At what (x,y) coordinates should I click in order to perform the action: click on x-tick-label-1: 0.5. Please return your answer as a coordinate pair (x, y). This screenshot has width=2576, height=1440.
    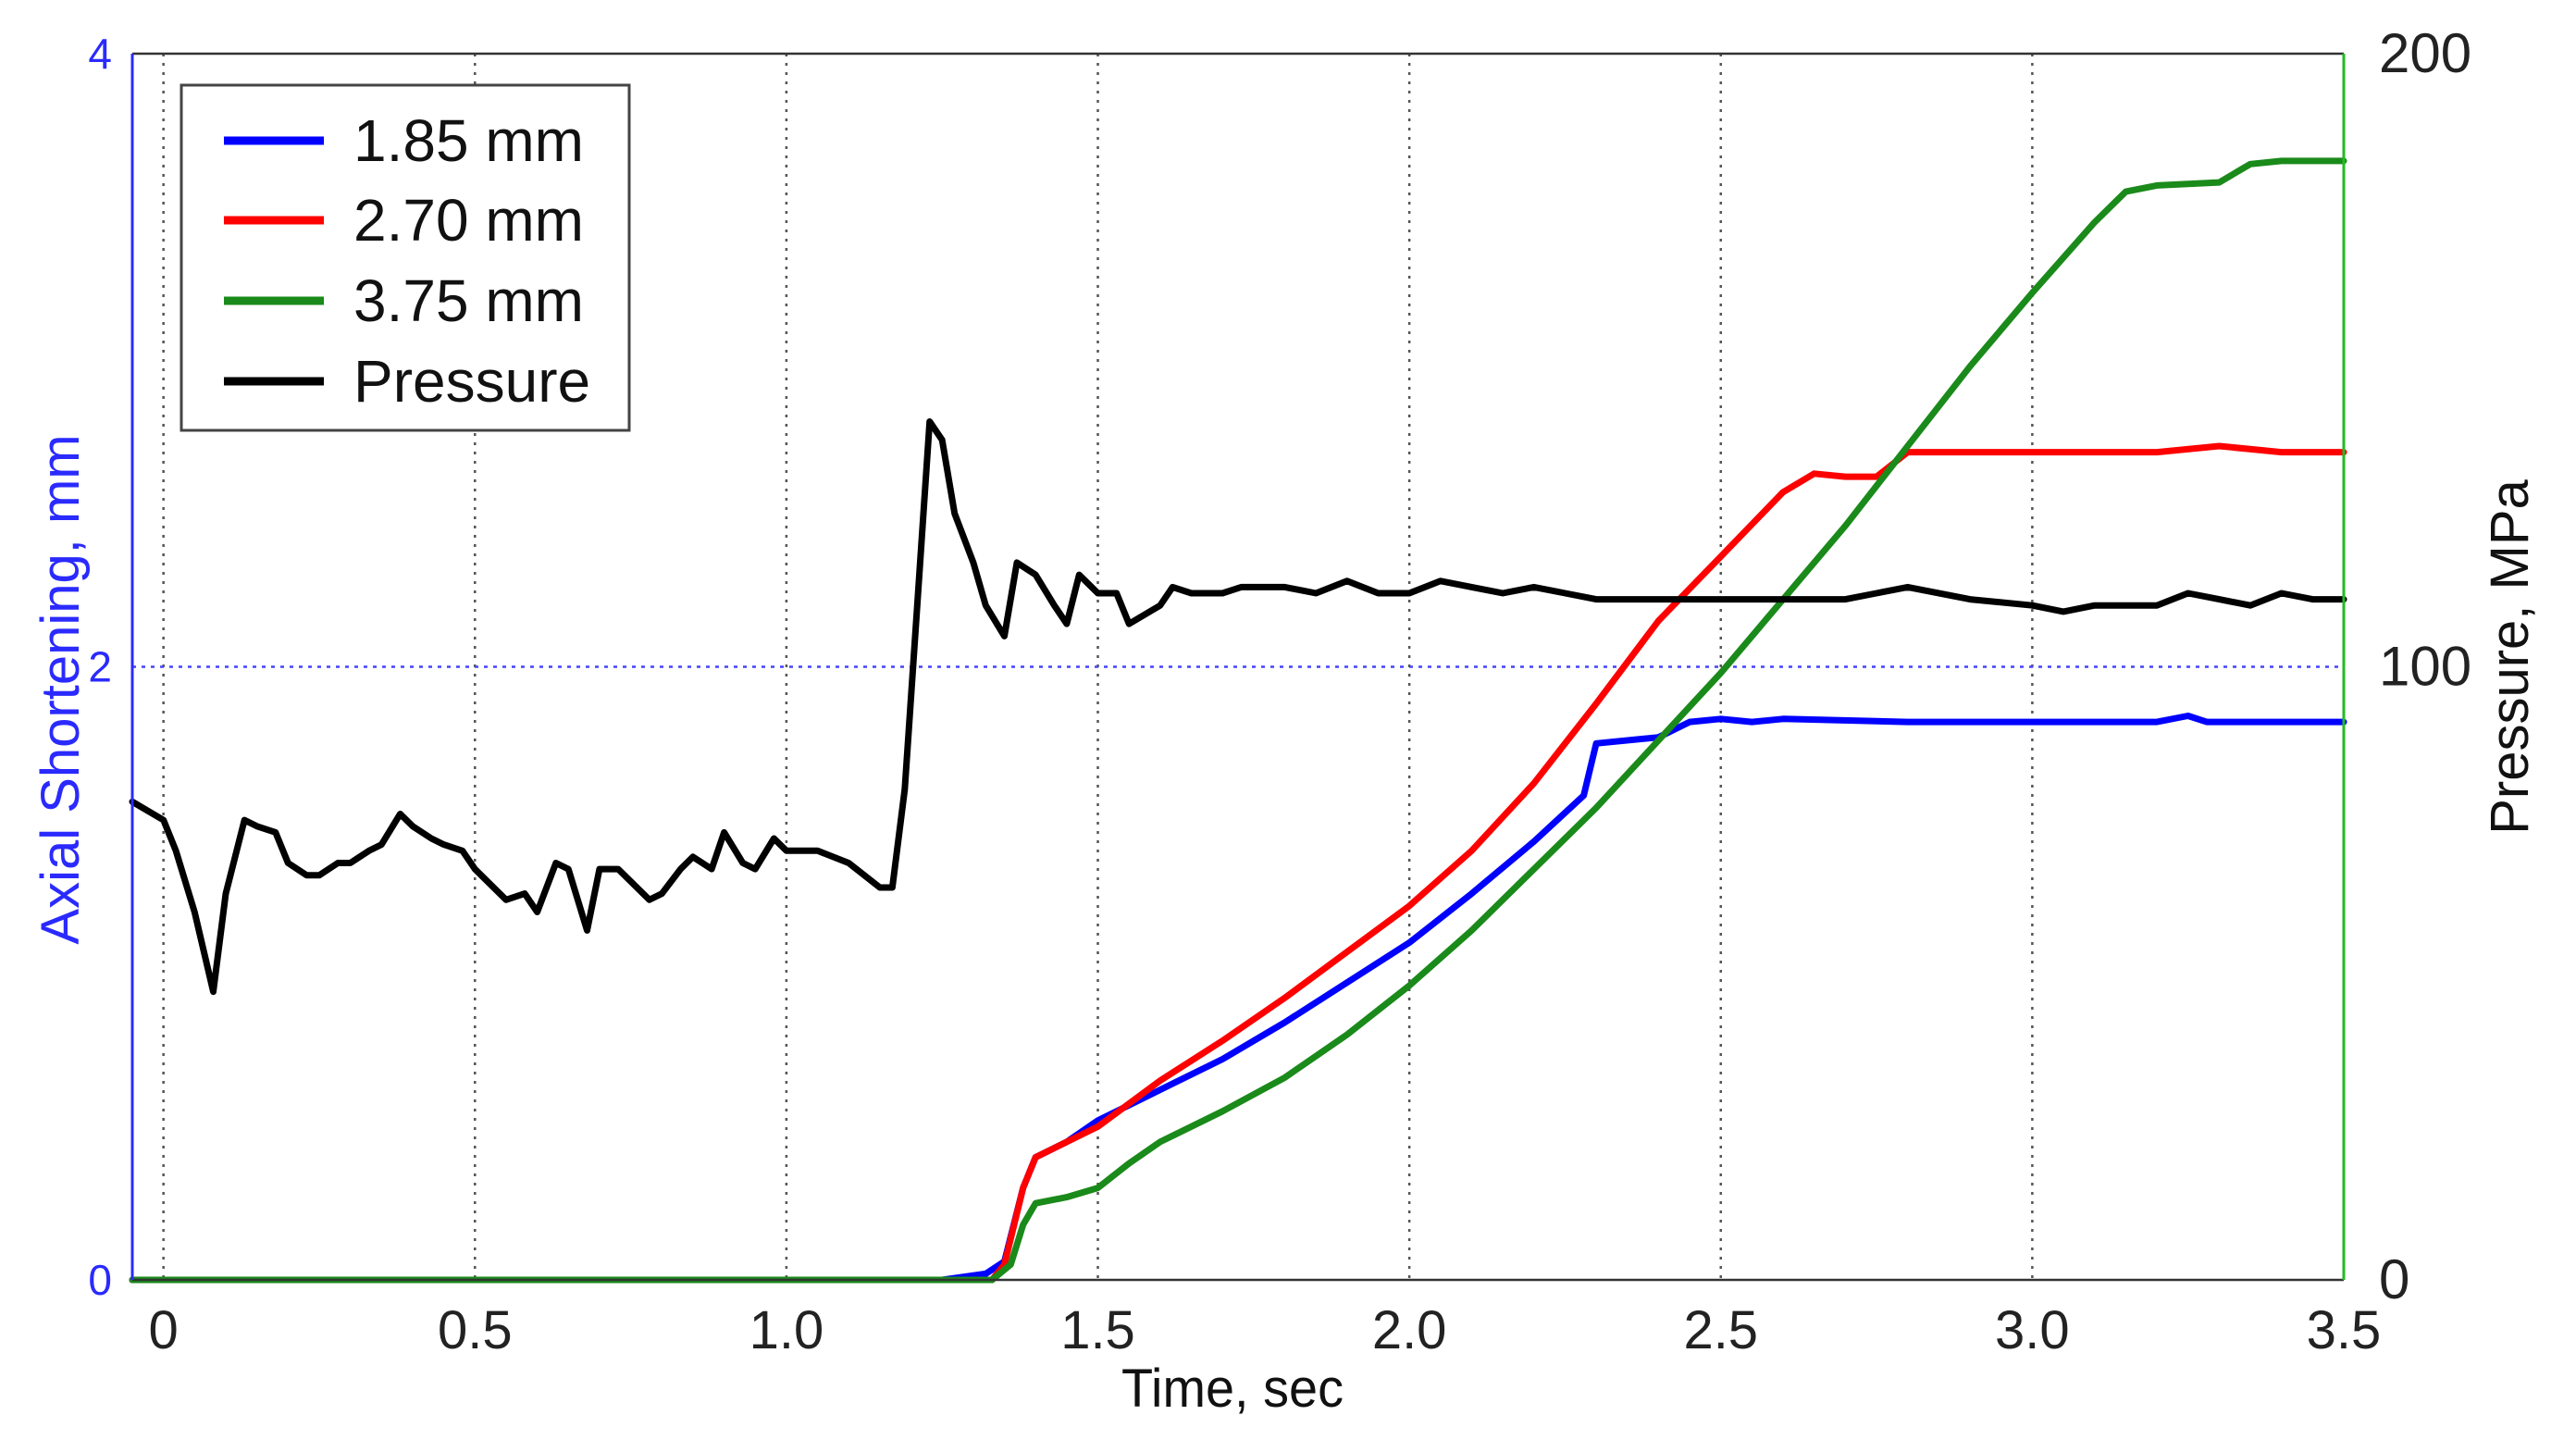
    Looking at the image, I should click on (476, 1330).